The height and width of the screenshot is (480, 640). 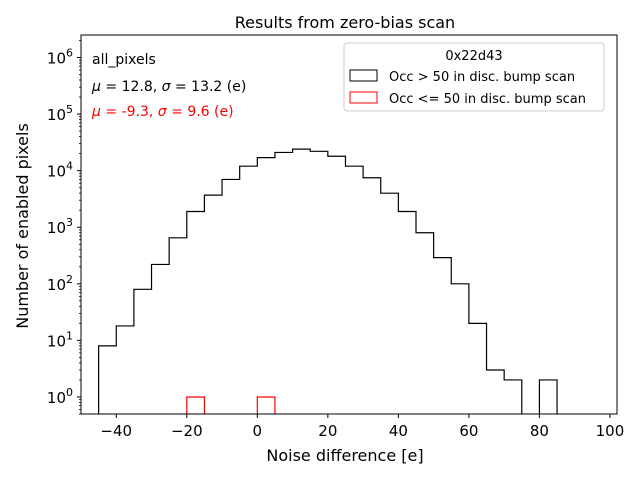 I want to click on legend-swatch-red, so click(x=363, y=97).